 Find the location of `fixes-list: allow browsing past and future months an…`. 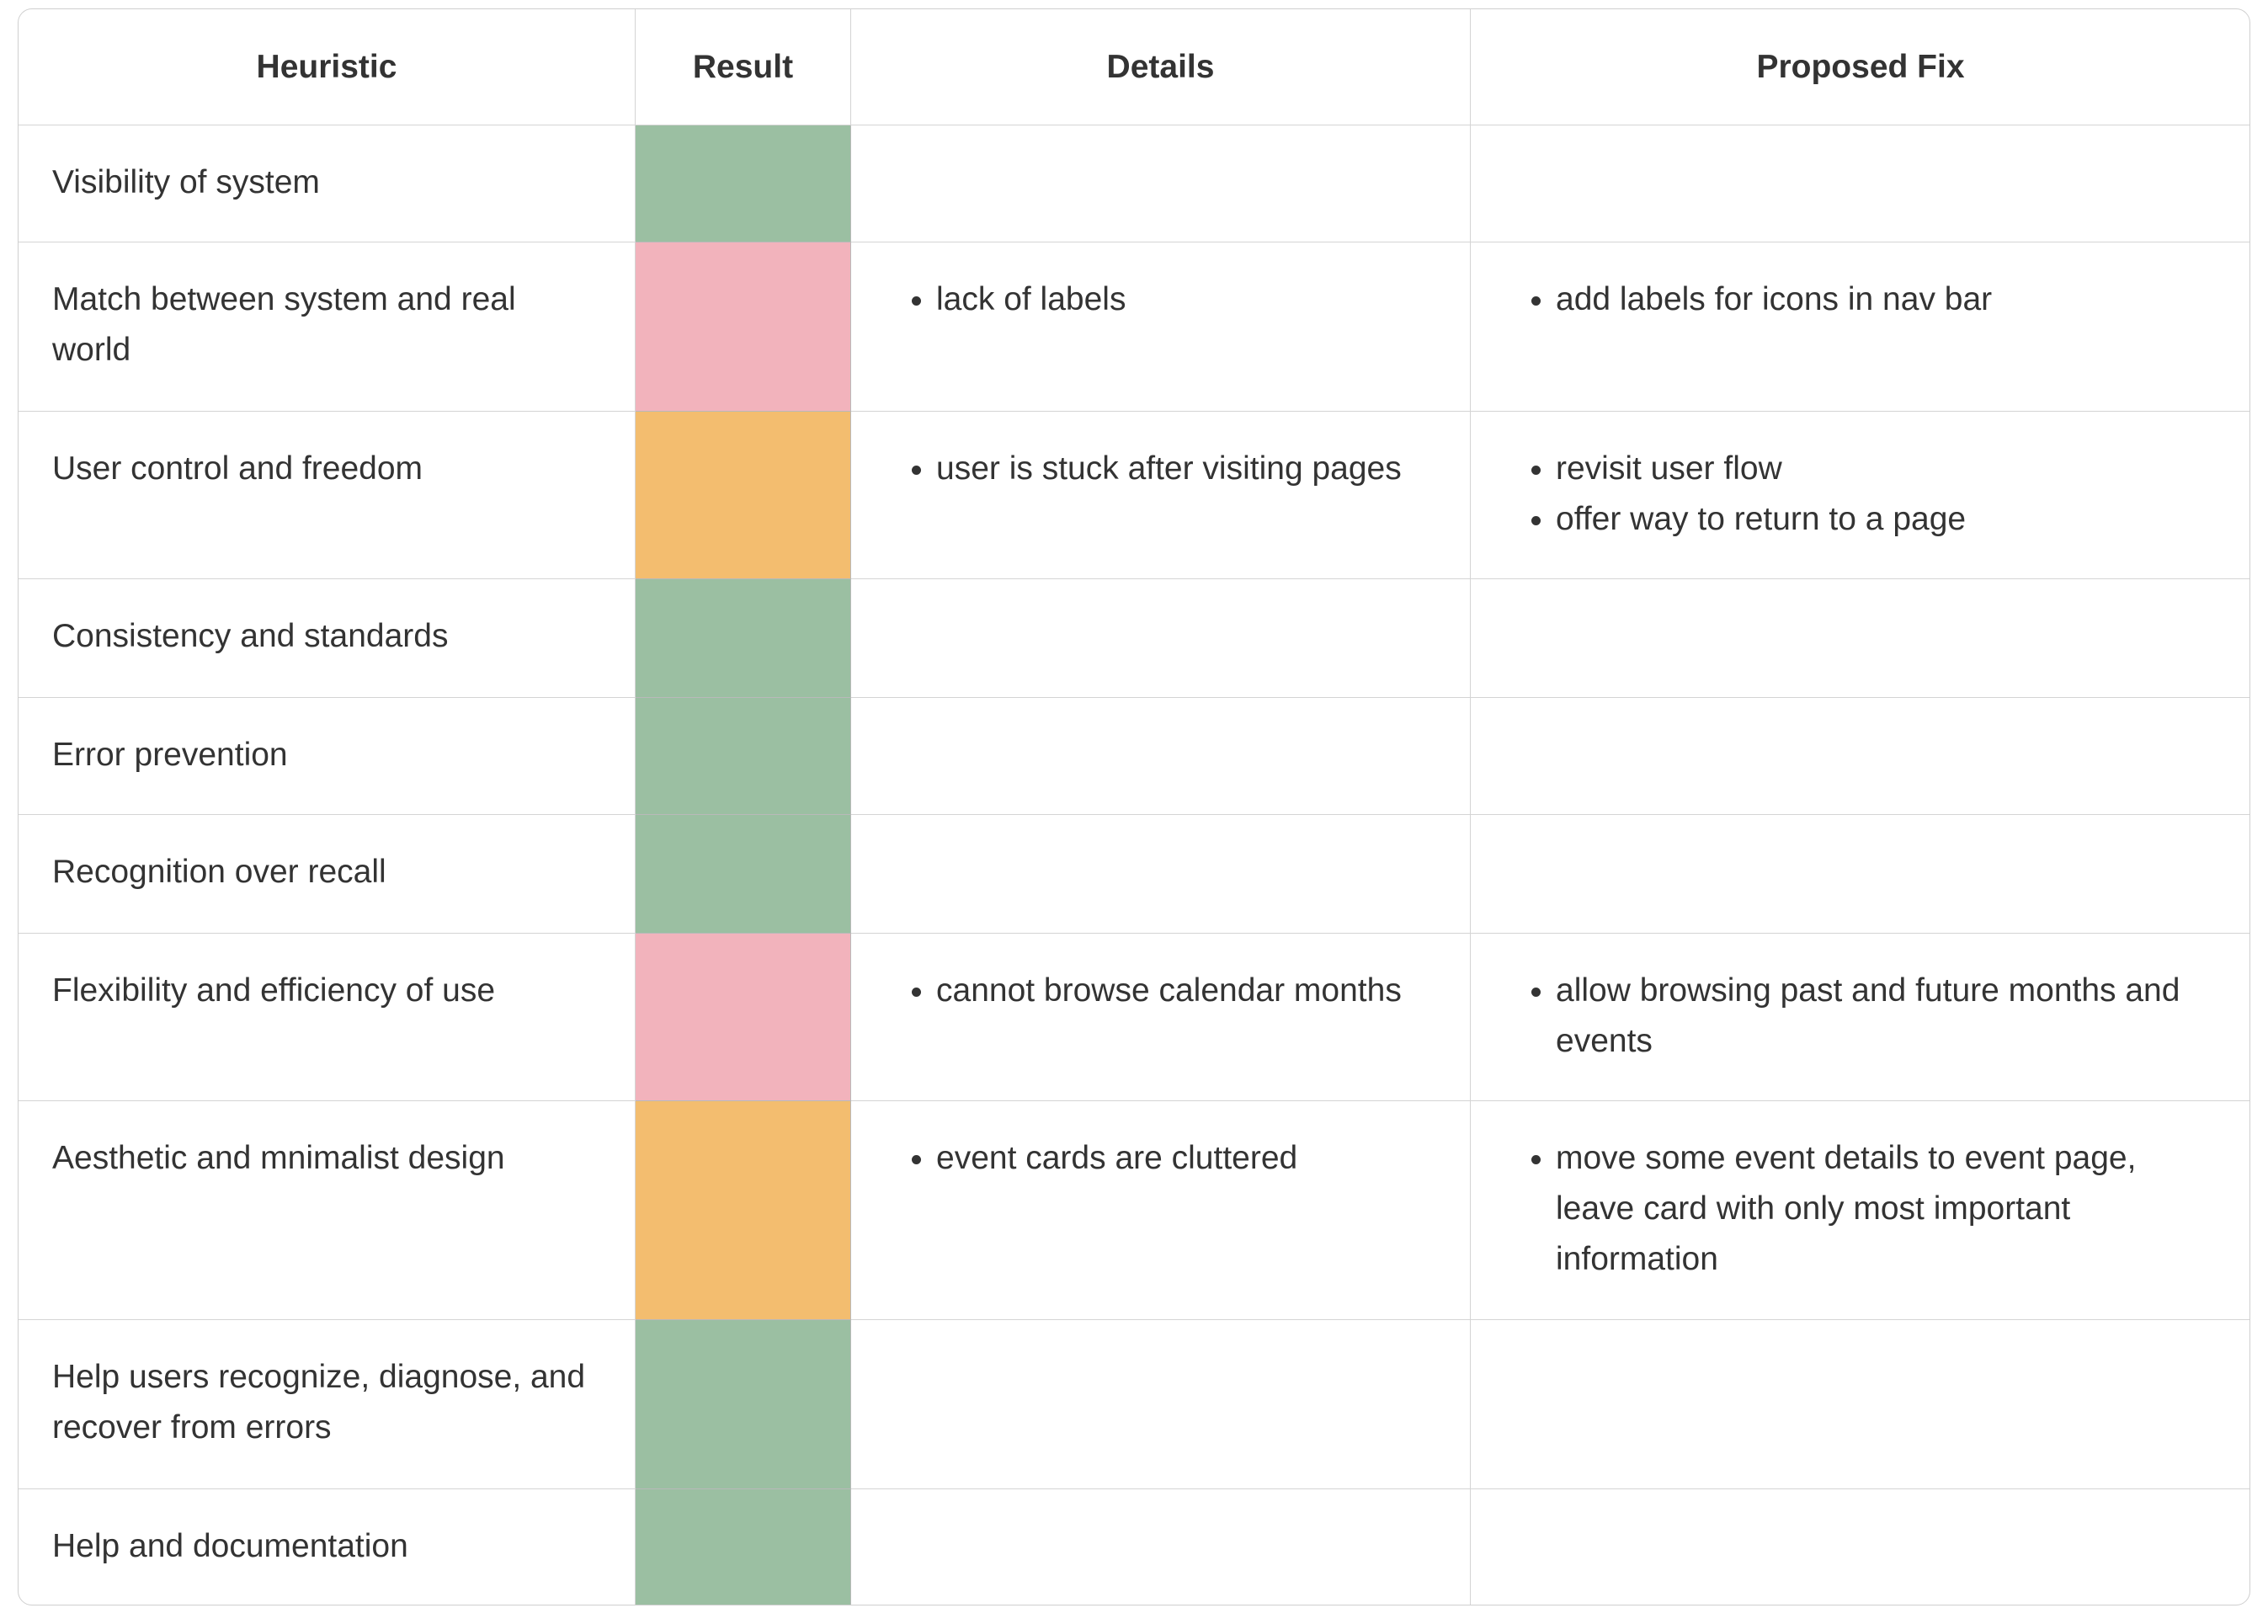

fixes-list: allow browsing past and future months an… is located at coordinates (1861, 1016).